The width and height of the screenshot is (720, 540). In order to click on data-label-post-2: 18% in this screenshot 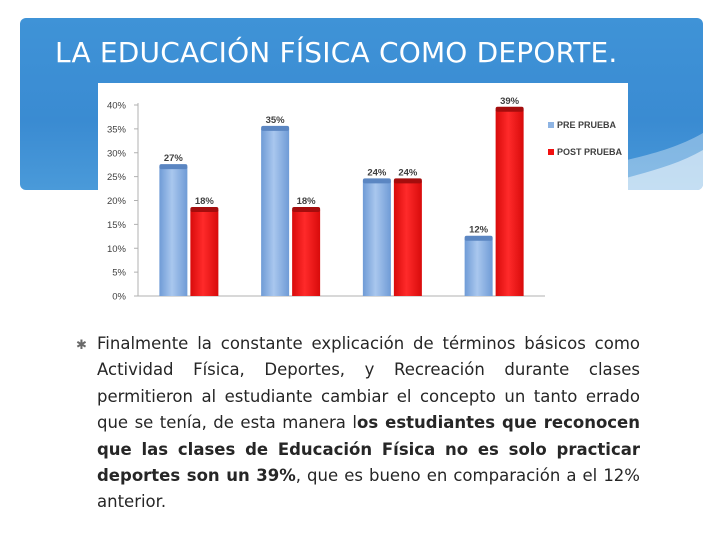, I will do `click(307, 201)`.